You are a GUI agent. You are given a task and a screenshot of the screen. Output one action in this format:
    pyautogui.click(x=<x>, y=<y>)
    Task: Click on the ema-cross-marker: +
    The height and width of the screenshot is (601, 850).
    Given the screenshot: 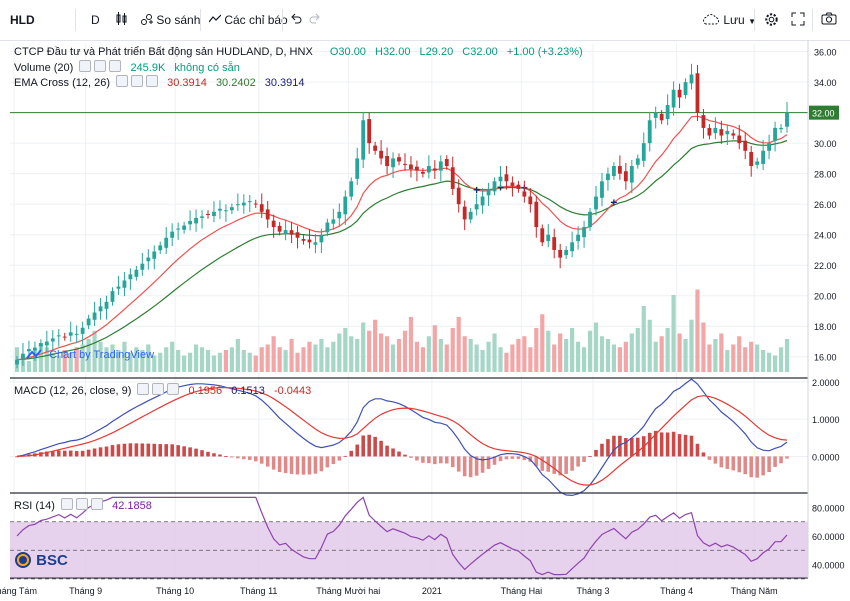 What is the action you would take?
    pyautogui.click(x=476, y=190)
    